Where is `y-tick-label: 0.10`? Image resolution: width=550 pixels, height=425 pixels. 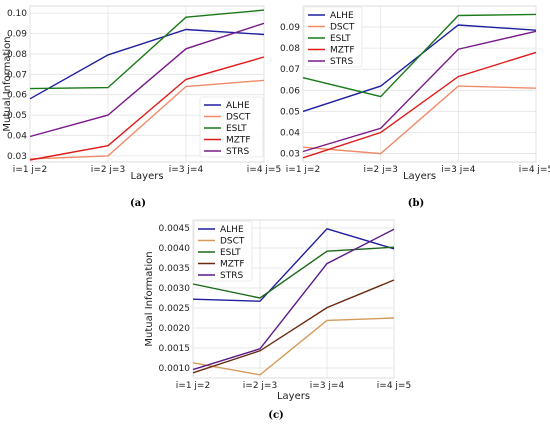
y-tick-label: 0.10 is located at coordinates (17, 14).